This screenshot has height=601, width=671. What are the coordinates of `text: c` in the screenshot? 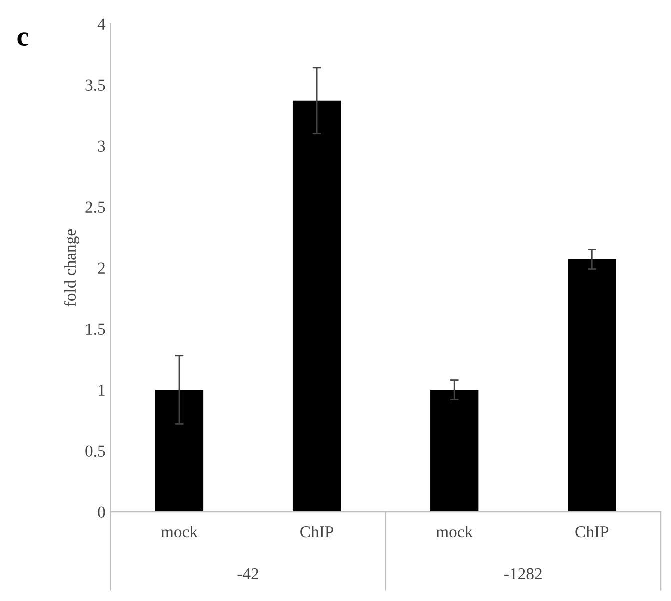 It's located at (23, 39).